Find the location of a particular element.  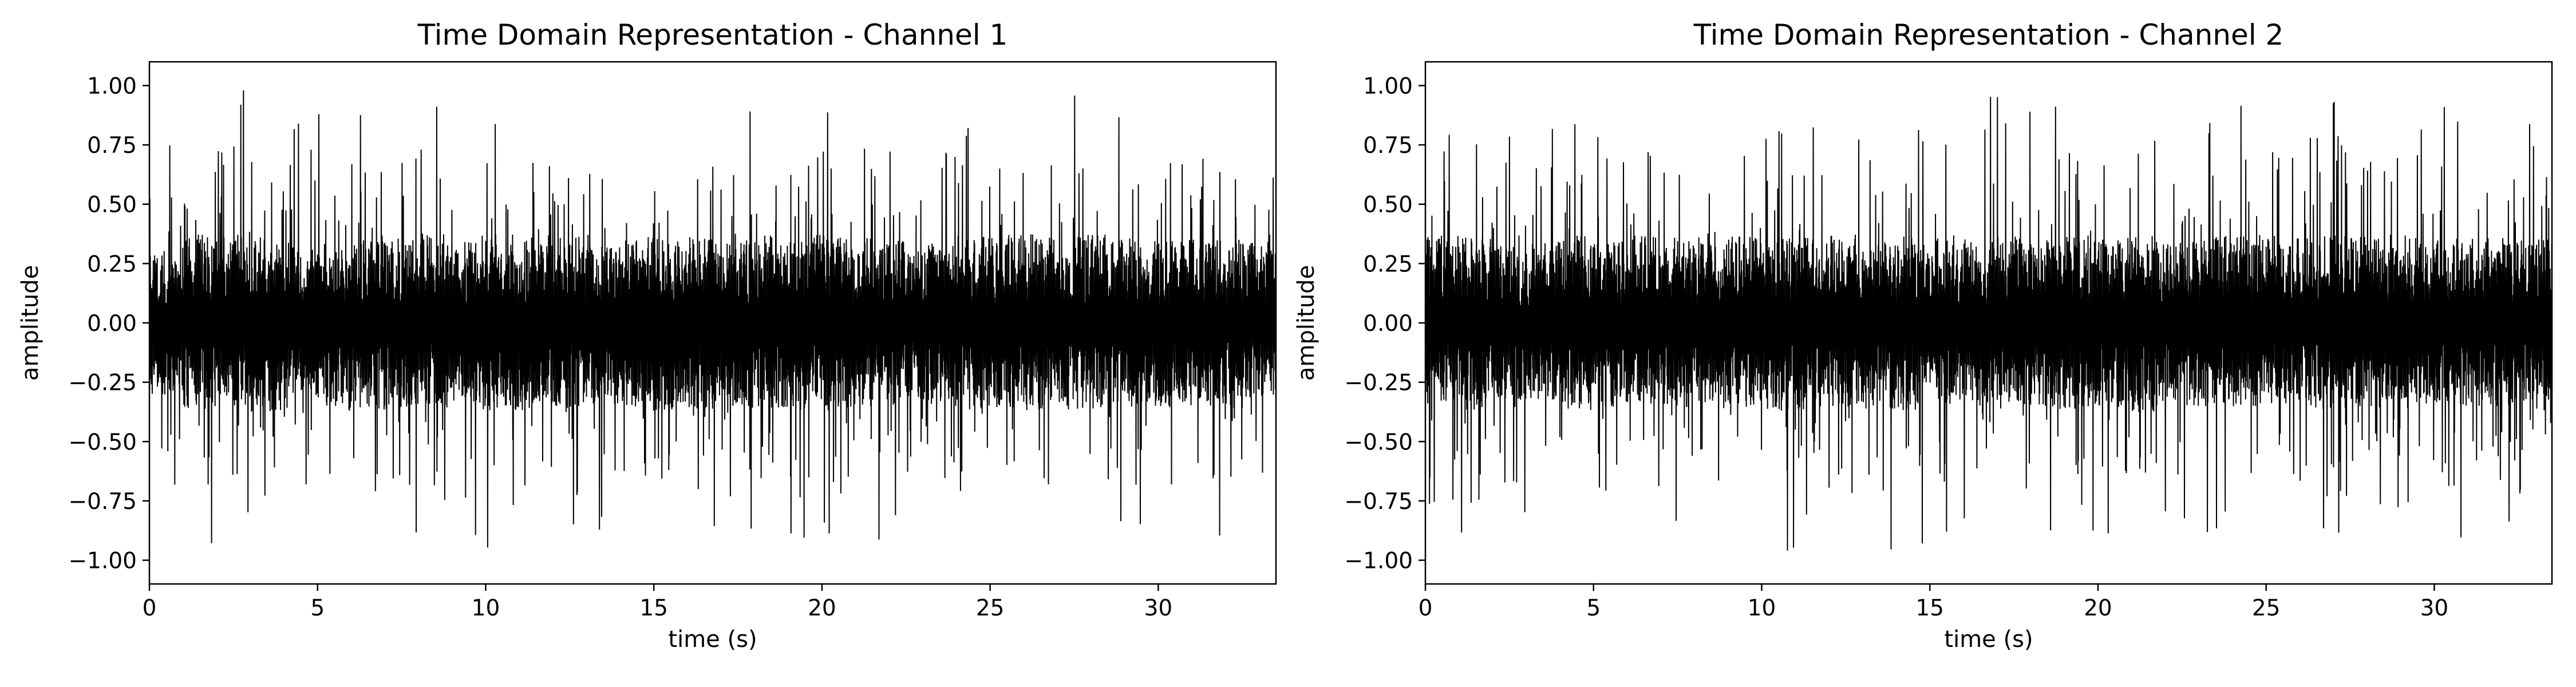

chart-title: Time Domain Representation - Channel 1 is located at coordinates (712, 35).